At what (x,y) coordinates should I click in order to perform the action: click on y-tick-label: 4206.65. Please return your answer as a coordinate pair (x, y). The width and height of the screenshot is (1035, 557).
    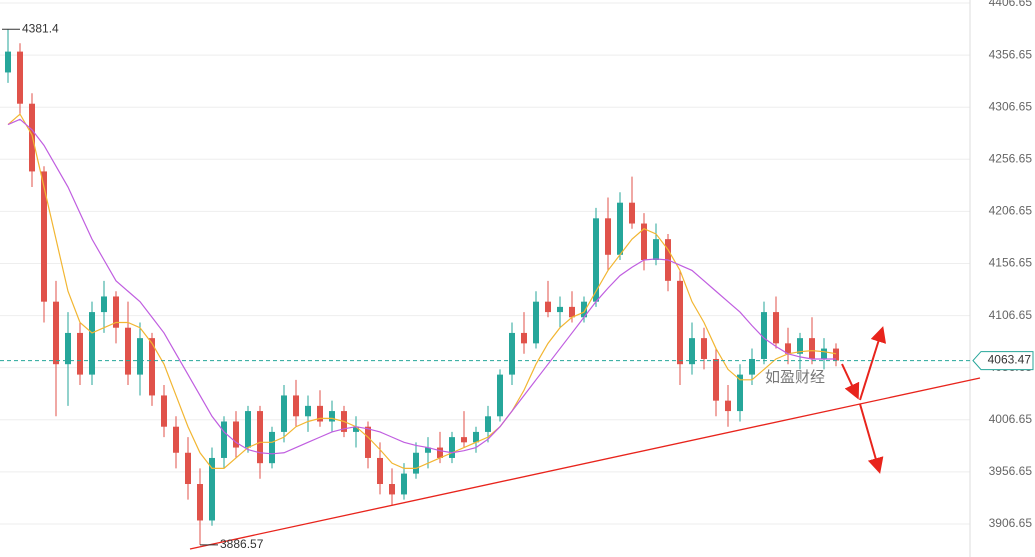
    Looking at the image, I should click on (1011, 211).